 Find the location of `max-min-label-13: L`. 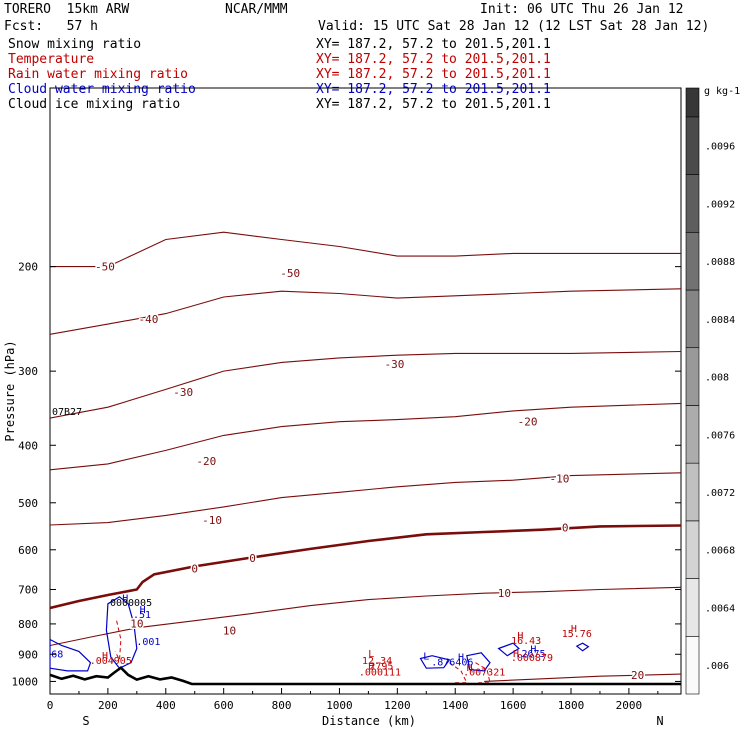

max-min-label-13: L is located at coordinates (426, 657).